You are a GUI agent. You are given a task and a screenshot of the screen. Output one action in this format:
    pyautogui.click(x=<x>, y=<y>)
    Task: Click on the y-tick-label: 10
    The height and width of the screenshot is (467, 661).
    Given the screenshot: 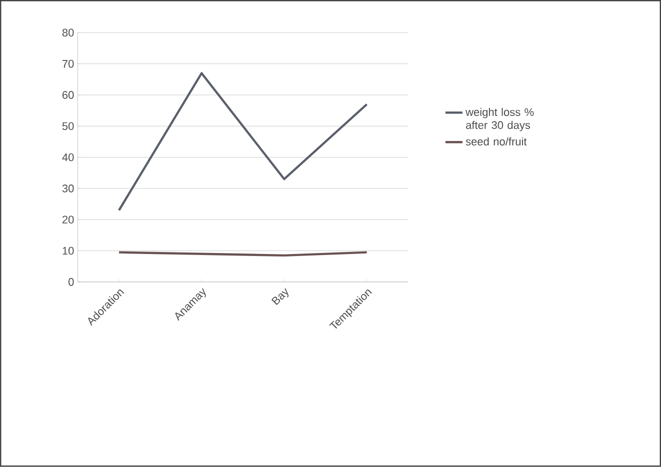 What is the action you would take?
    pyautogui.click(x=68, y=250)
    